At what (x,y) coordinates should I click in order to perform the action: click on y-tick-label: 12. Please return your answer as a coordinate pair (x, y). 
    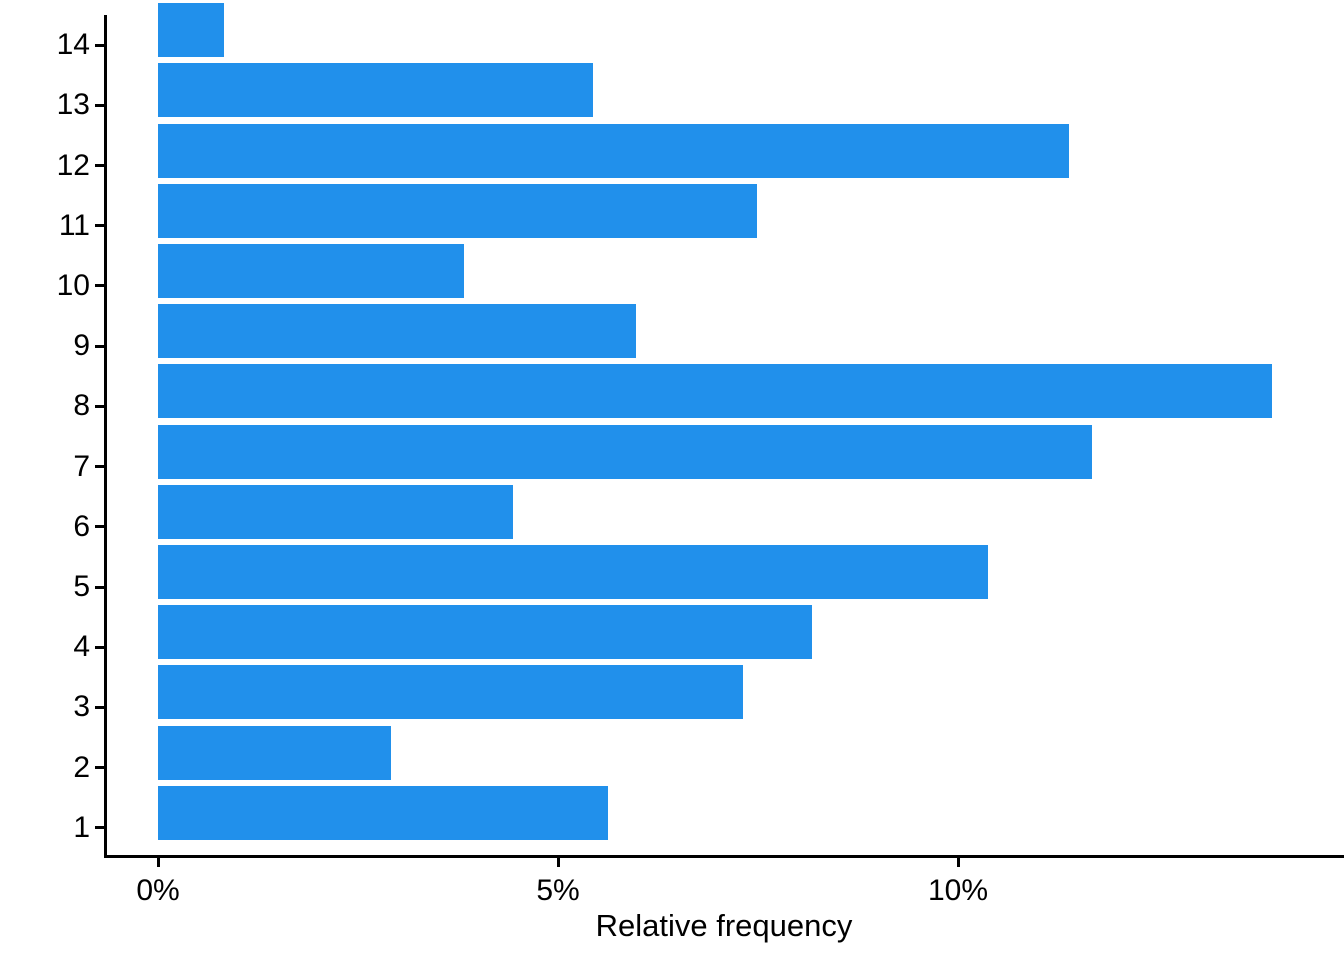
    Looking at the image, I should click on (73, 165).